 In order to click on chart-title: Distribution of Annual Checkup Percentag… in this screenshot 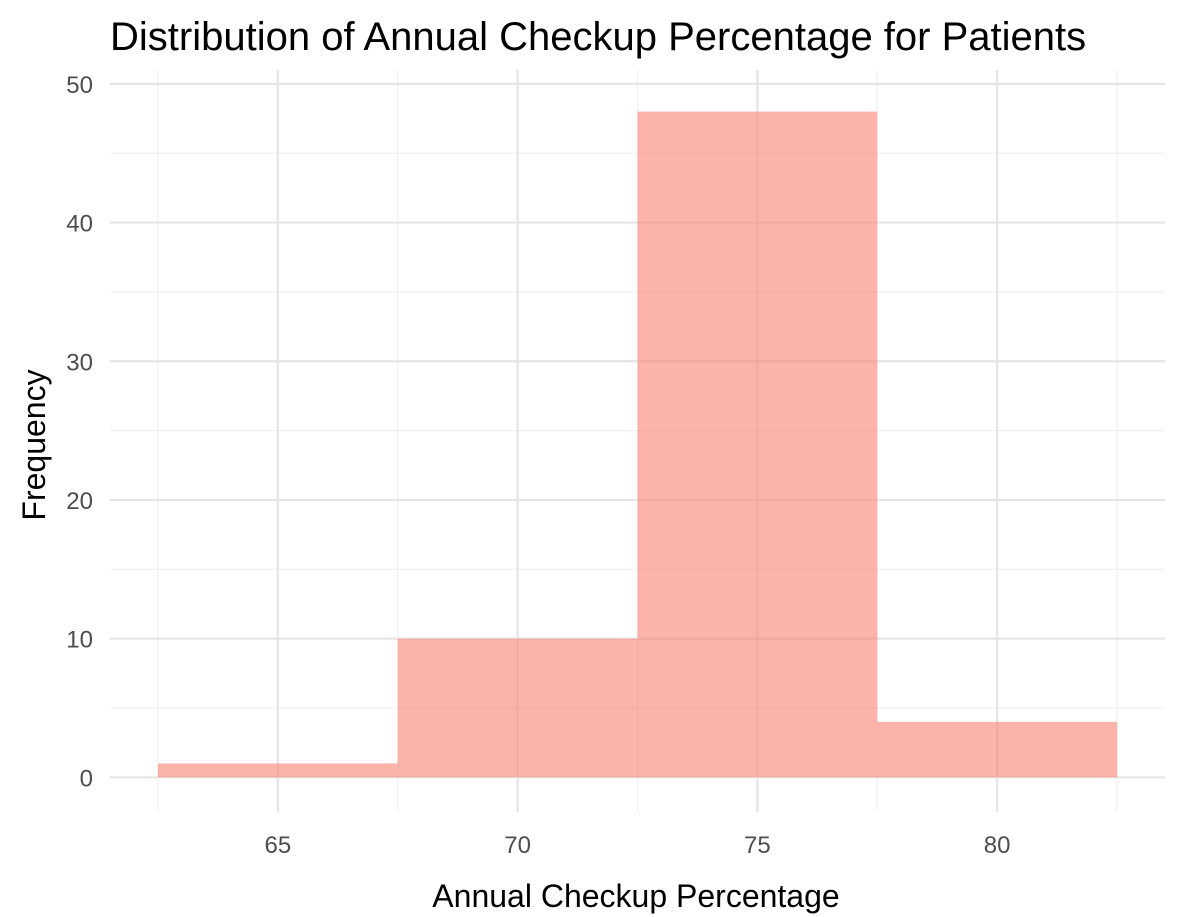, I will do `click(598, 37)`.